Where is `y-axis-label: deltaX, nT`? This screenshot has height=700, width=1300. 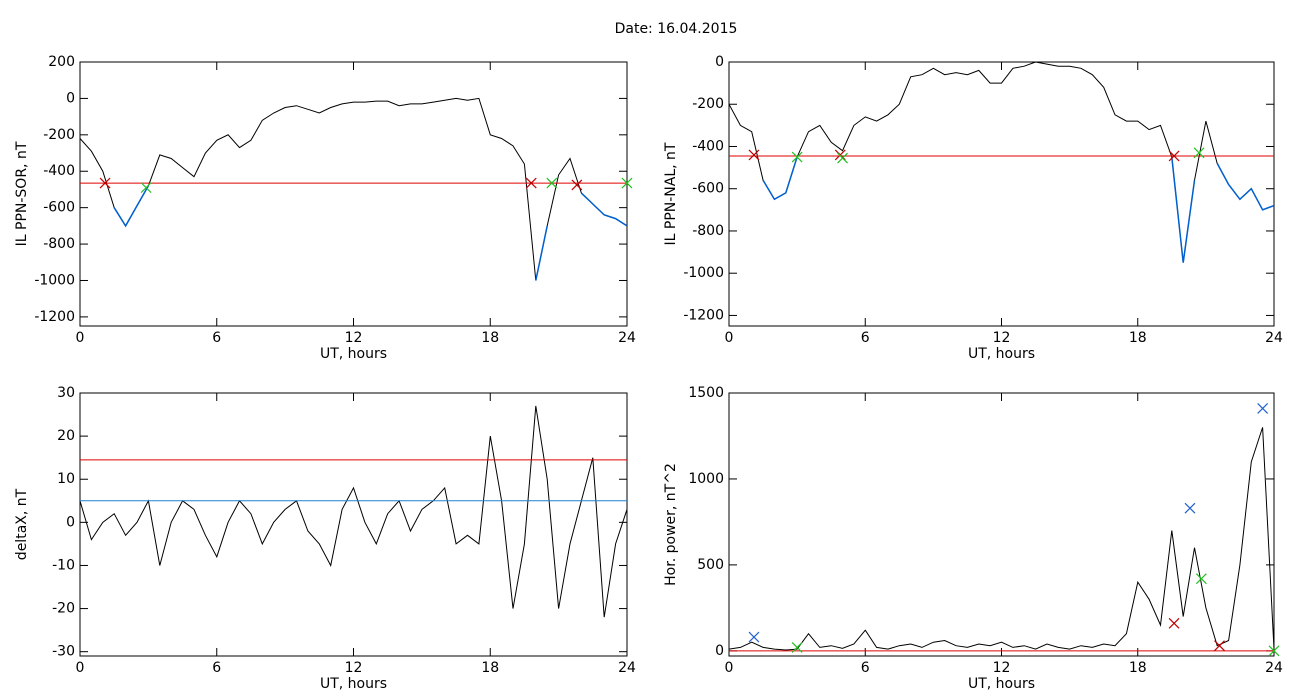 y-axis-label: deltaX, nT is located at coordinates (22, 524).